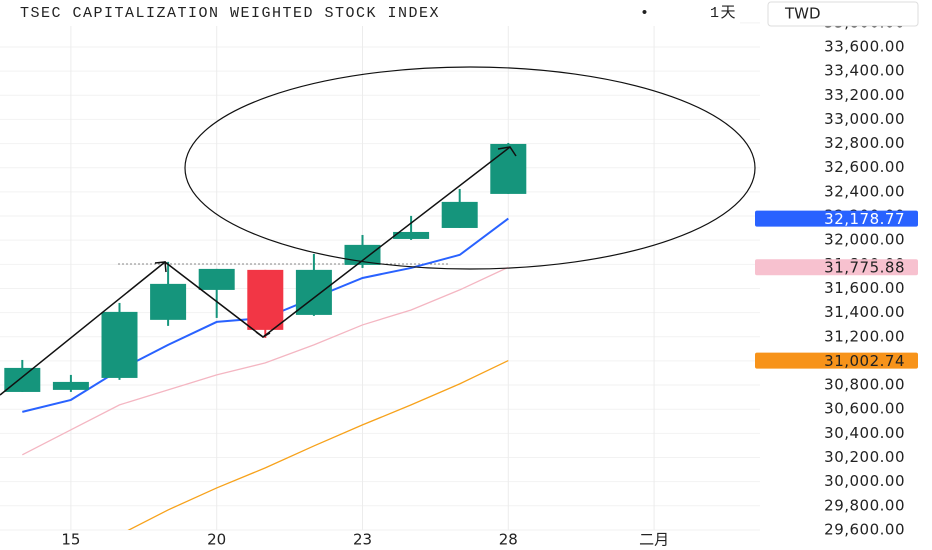 This screenshot has width=932, height=550. Describe the element at coordinates (864, 505) in the screenshot. I see `y-tick-label: 29,800.00` at that location.